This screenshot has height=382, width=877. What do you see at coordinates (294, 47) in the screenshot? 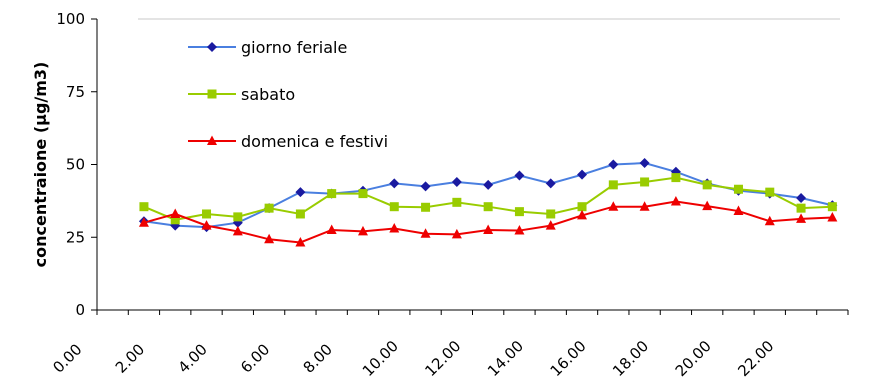
I see `legend-label: giorno feriale` at bounding box center [294, 47].